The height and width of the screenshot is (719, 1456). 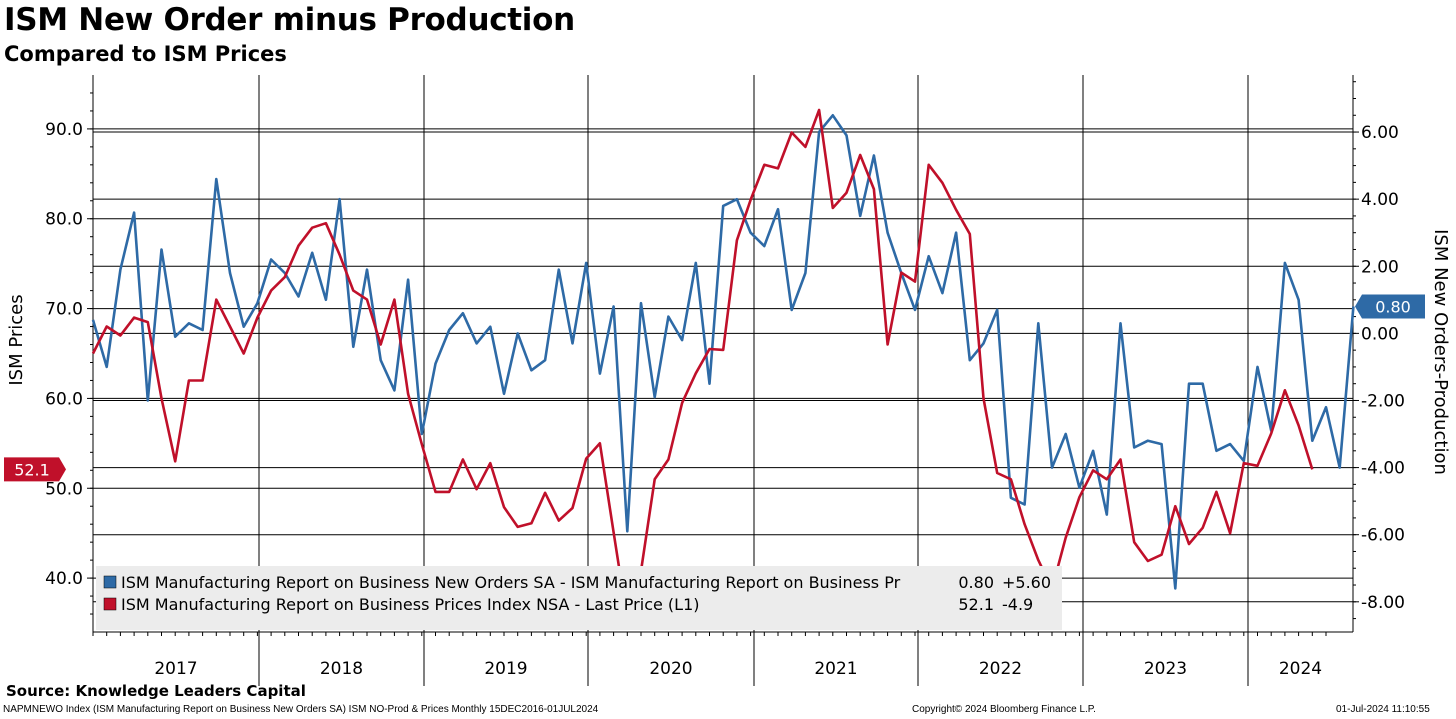 I want to click on left-tick-label: 40.0, so click(x=64, y=579).